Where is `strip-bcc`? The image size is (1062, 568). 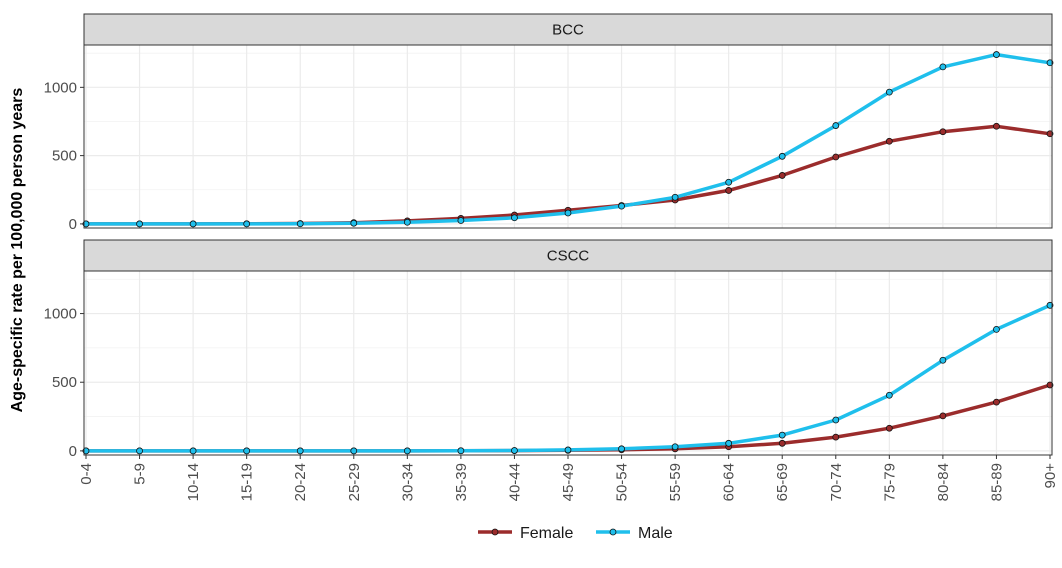
strip-bcc is located at coordinates (568, 29).